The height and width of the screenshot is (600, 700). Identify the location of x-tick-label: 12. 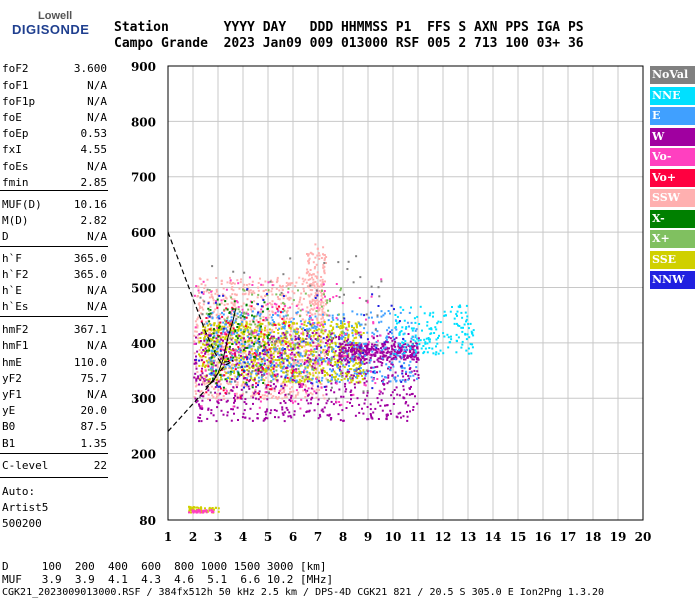
(443, 537).